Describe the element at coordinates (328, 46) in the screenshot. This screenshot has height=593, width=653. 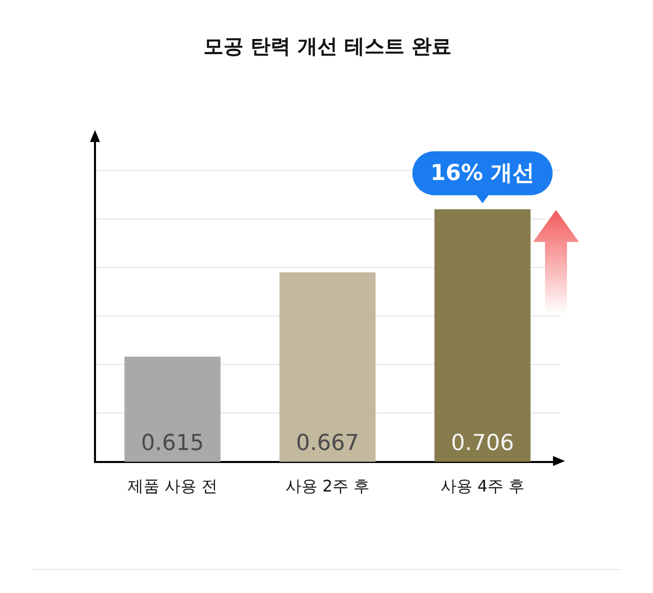
I see `chart-title: 모공 탄력 개선 테스트 완료` at that location.